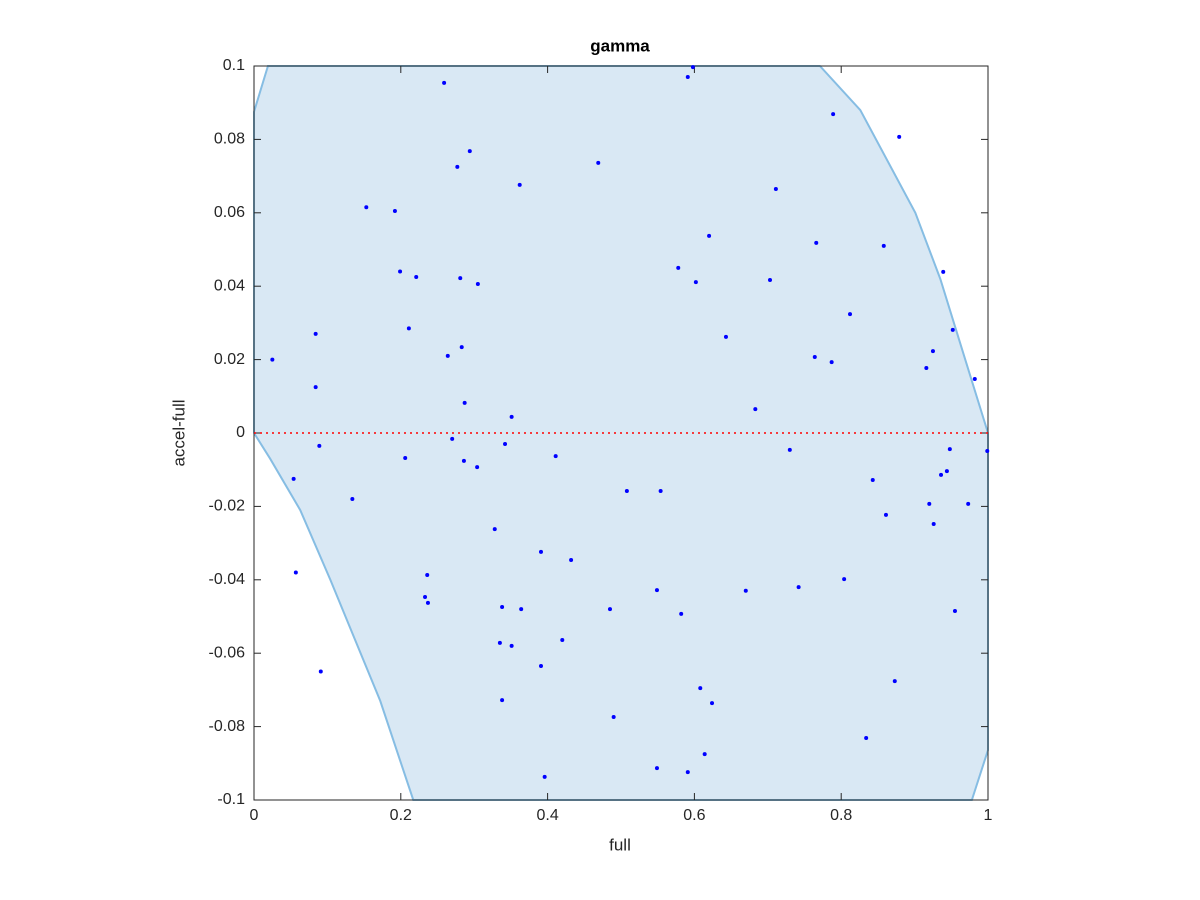 The width and height of the screenshot is (1200, 900). Describe the element at coordinates (694, 815) in the screenshot. I see `x-tick-label: 0.6` at that location.